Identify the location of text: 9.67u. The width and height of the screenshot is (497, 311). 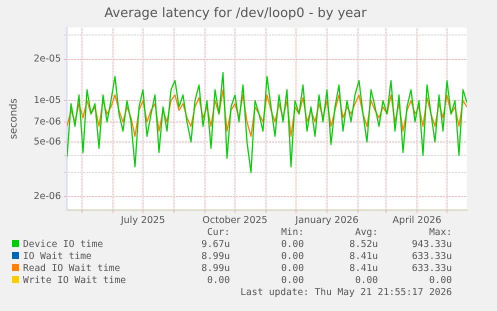
(215, 244).